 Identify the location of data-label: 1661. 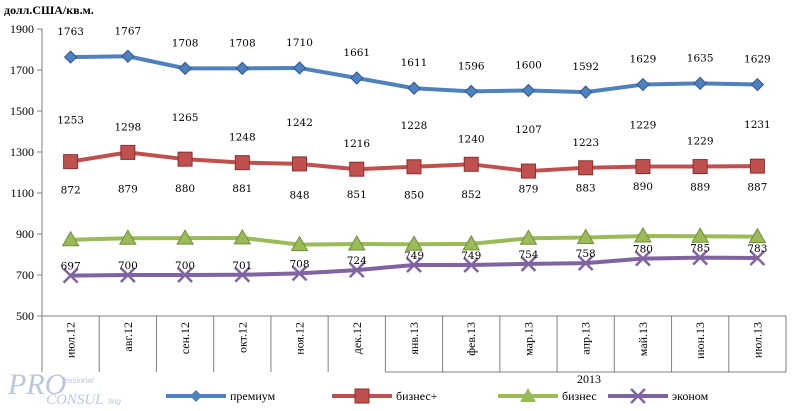
(356, 53).